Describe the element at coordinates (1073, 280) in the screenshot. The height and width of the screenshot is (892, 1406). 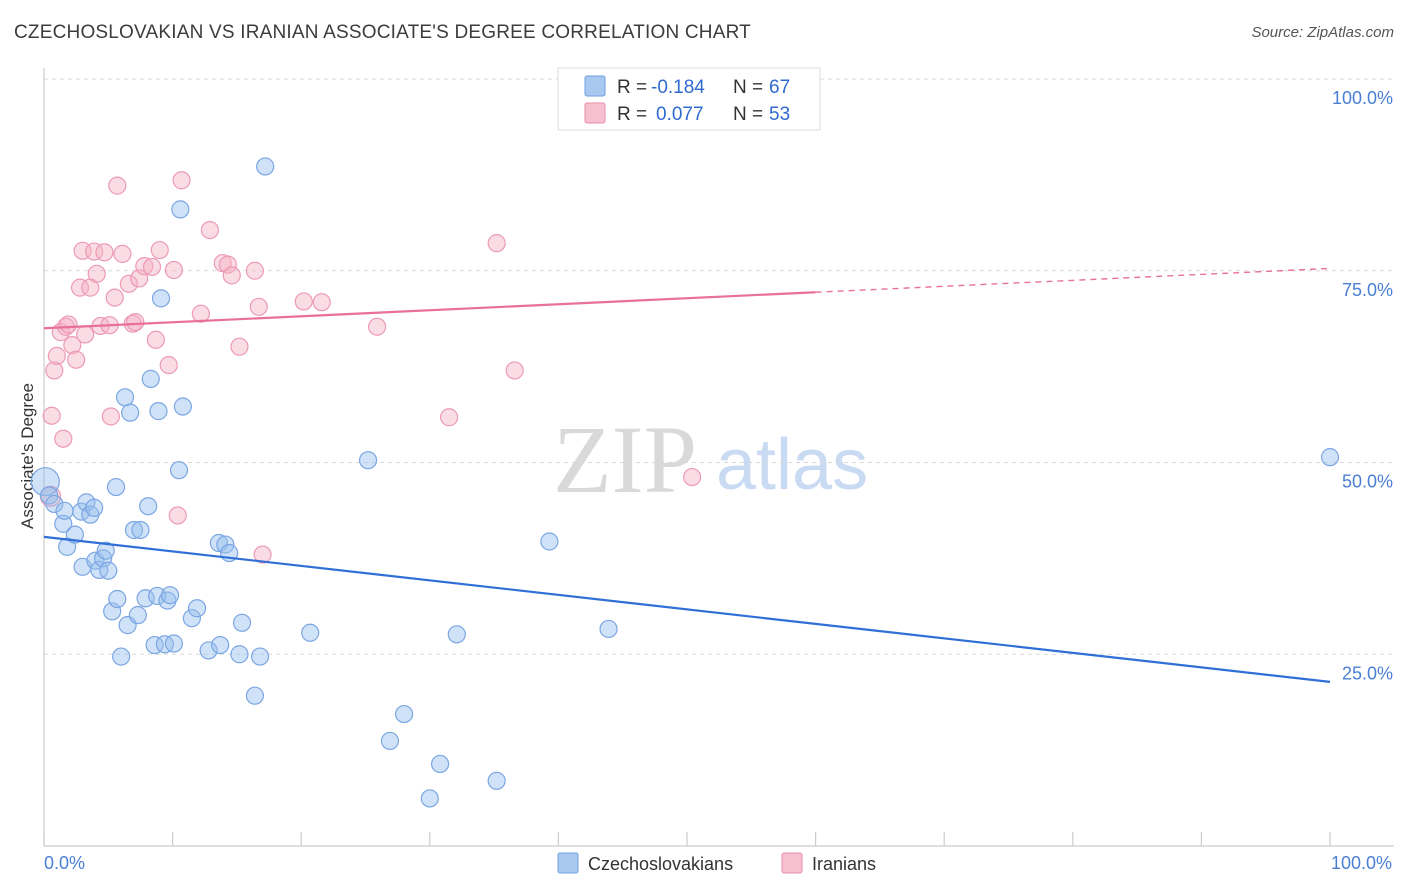
I see `iranians-trend-line-extension` at that location.